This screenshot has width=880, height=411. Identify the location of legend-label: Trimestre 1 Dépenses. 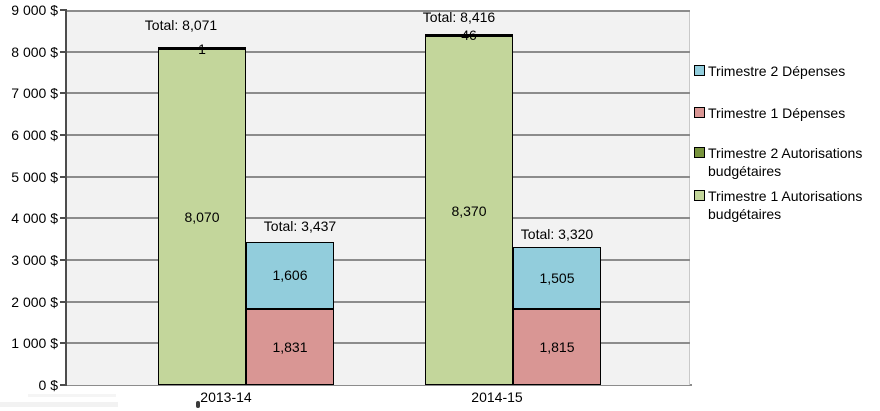
(777, 113).